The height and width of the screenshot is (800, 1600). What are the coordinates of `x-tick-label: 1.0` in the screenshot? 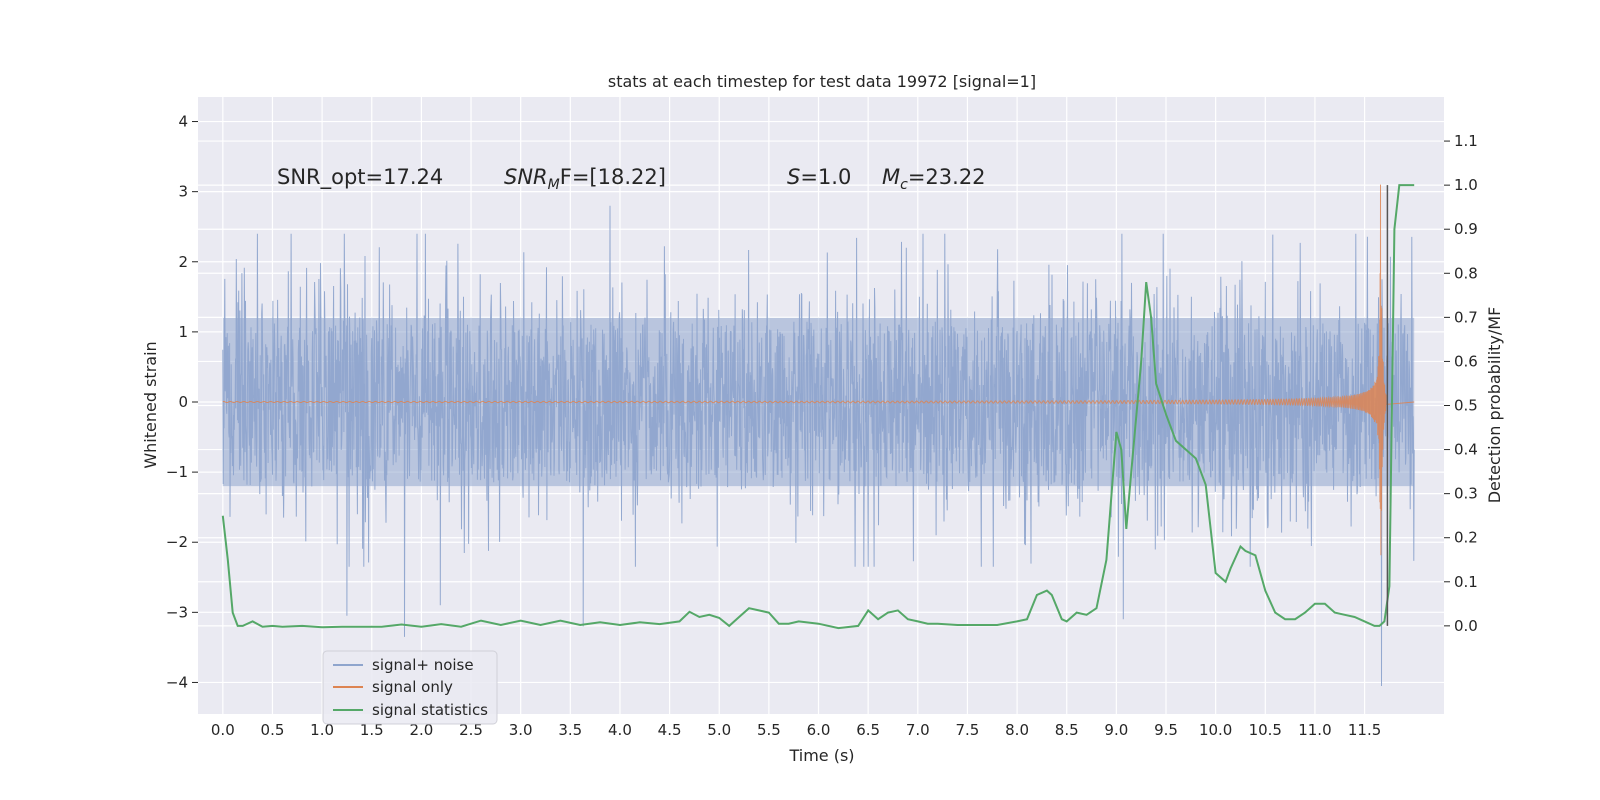 It's located at (322, 730).